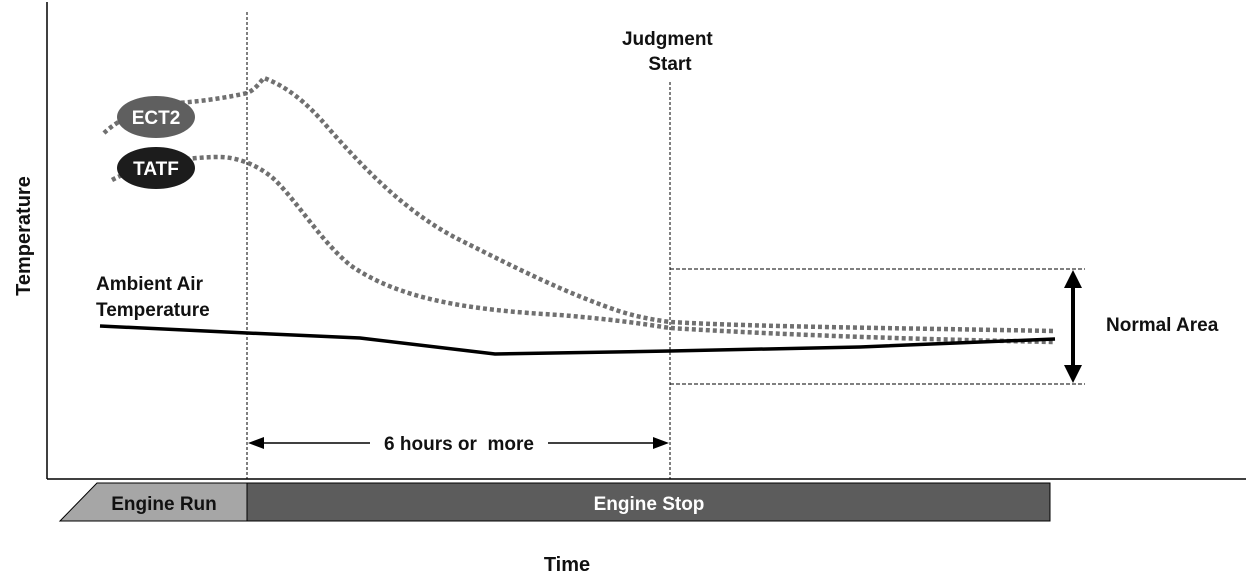  What do you see at coordinates (577, 340) in the screenshot?
I see `ambient-air-temperature-curve` at bounding box center [577, 340].